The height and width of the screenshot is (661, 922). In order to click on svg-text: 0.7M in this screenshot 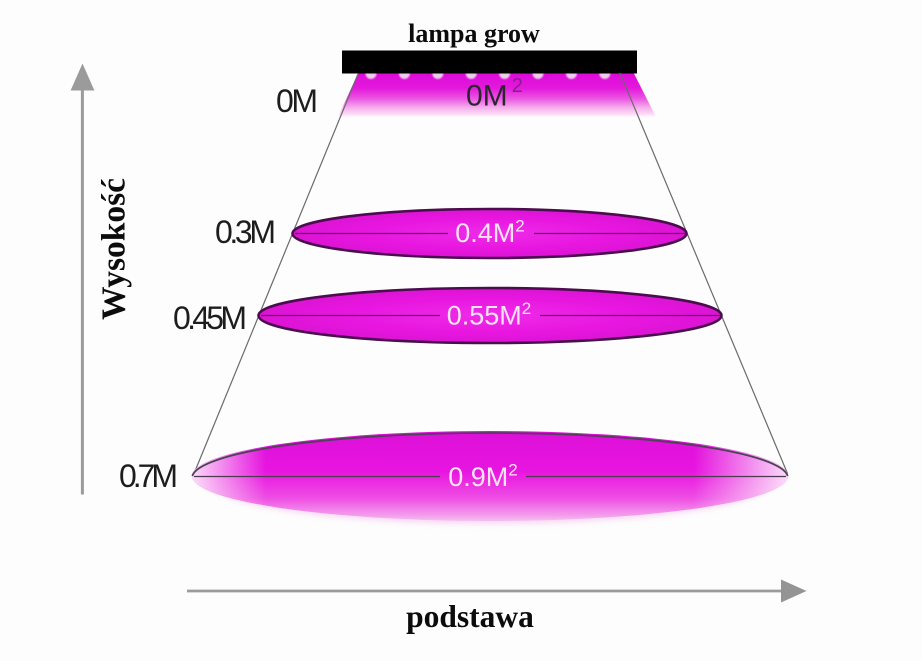, I will do `click(148, 476)`.